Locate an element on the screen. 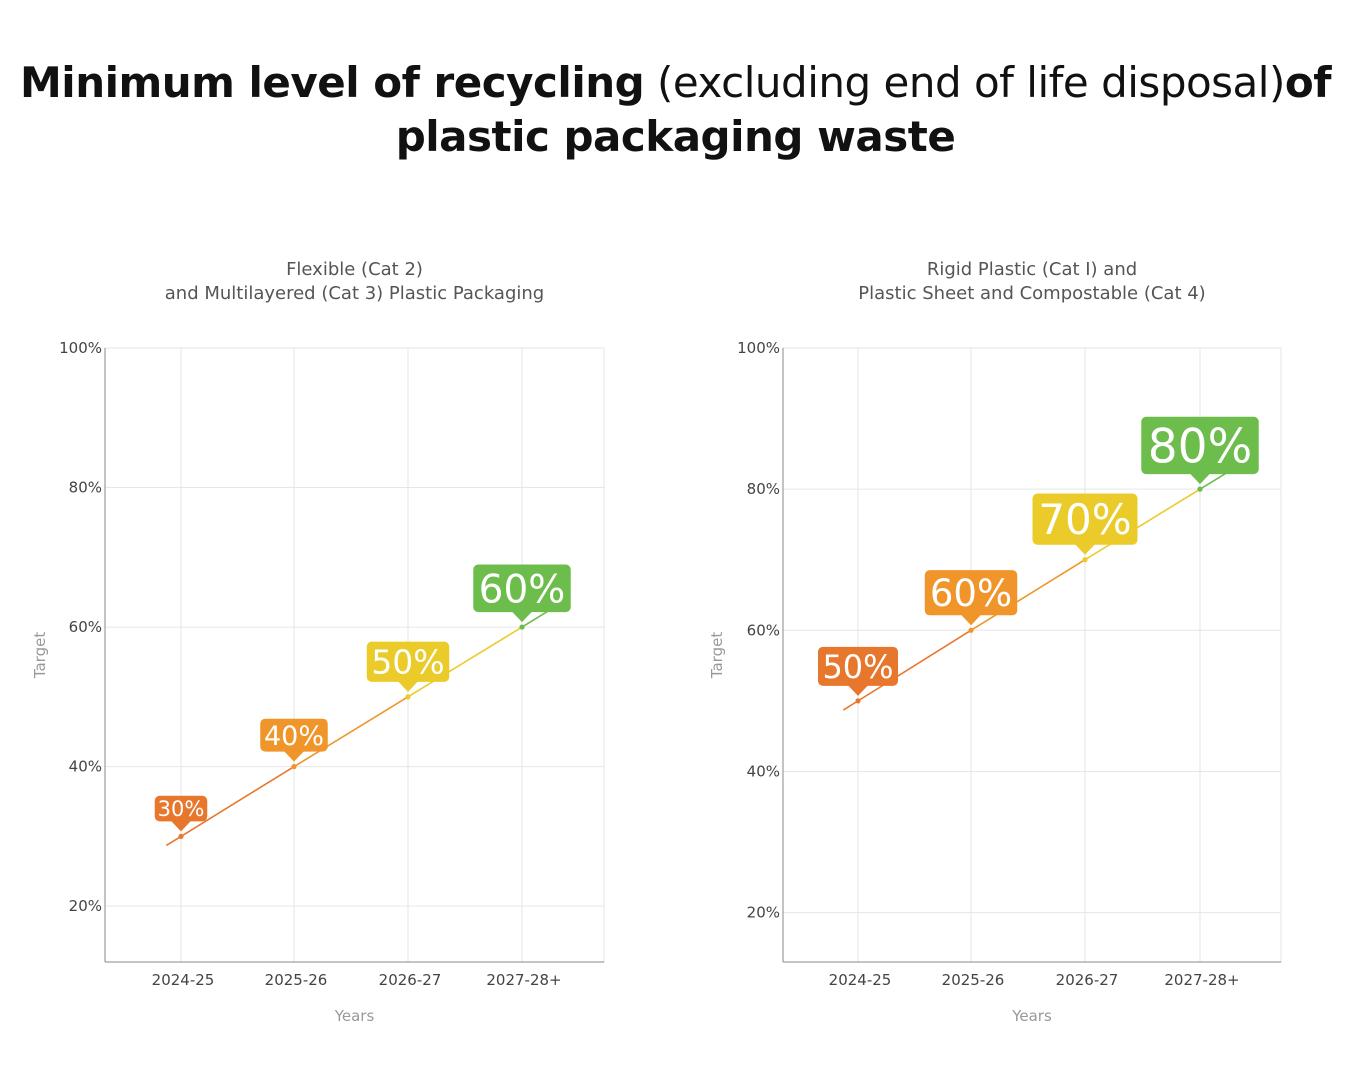  chart-subtitle-line: Rigid Plastic (Cat I) and is located at coordinates (1032, 269).